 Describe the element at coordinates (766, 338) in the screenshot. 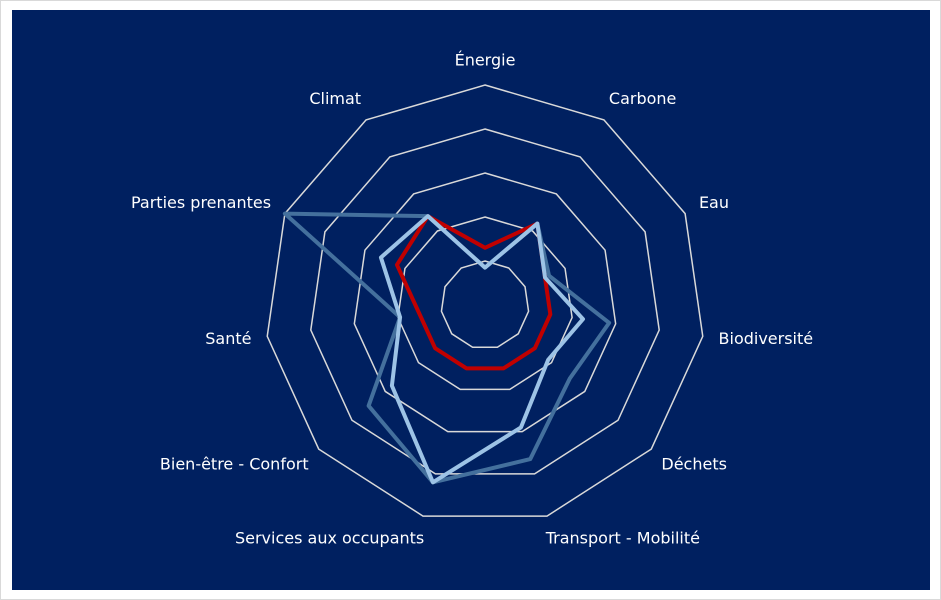

I see `category-label: Biodiversité` at that location.